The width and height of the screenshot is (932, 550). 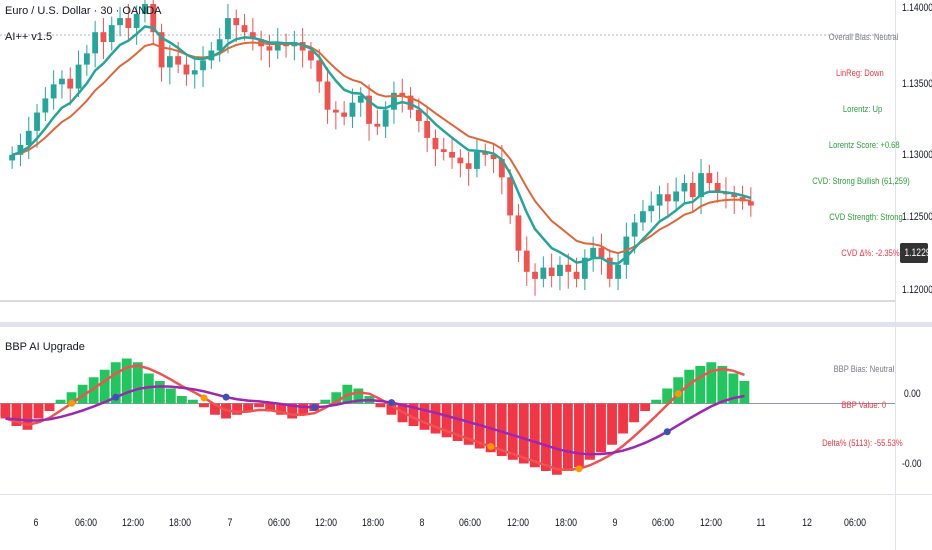 What do you see at coordinates (83, 11) in the screenshot?
I see `symbol-title: Euro / U.S. Dollar · 30 · OANDA` at bounding box center [83, 11].